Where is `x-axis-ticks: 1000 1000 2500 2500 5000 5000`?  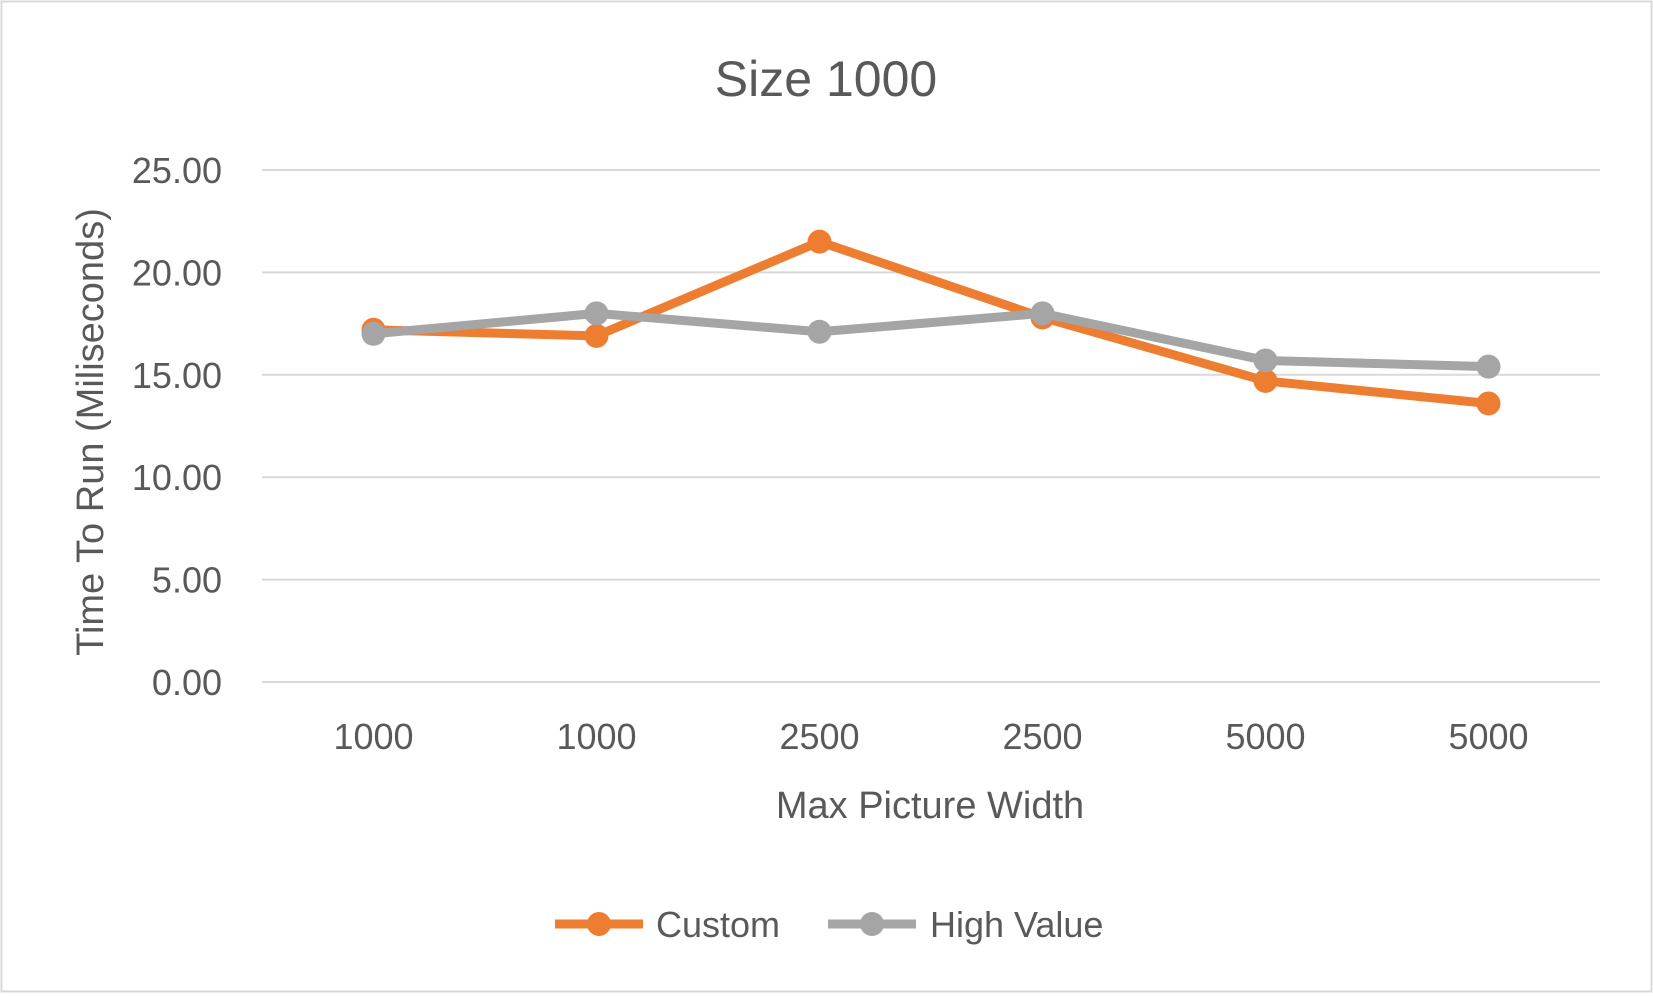
x-axis-ticks: 1000 1000 2500 2500 5000 5000 is located at coordinates (930, 736).